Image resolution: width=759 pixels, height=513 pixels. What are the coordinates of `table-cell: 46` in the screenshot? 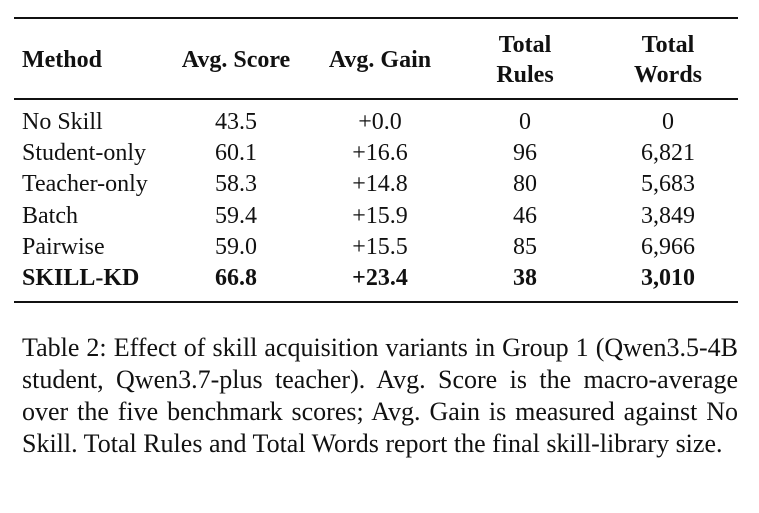 It's located at (525, 215).